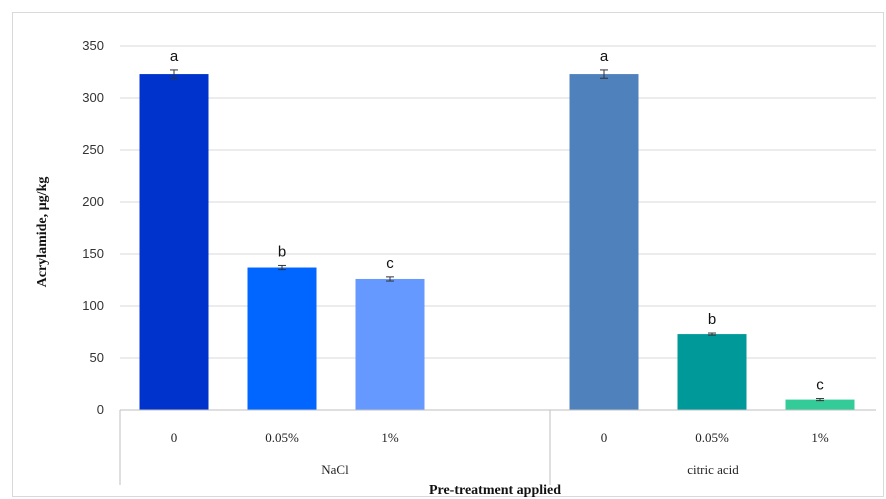  I want to click on y-tick-label: 100, so click(93, 305).